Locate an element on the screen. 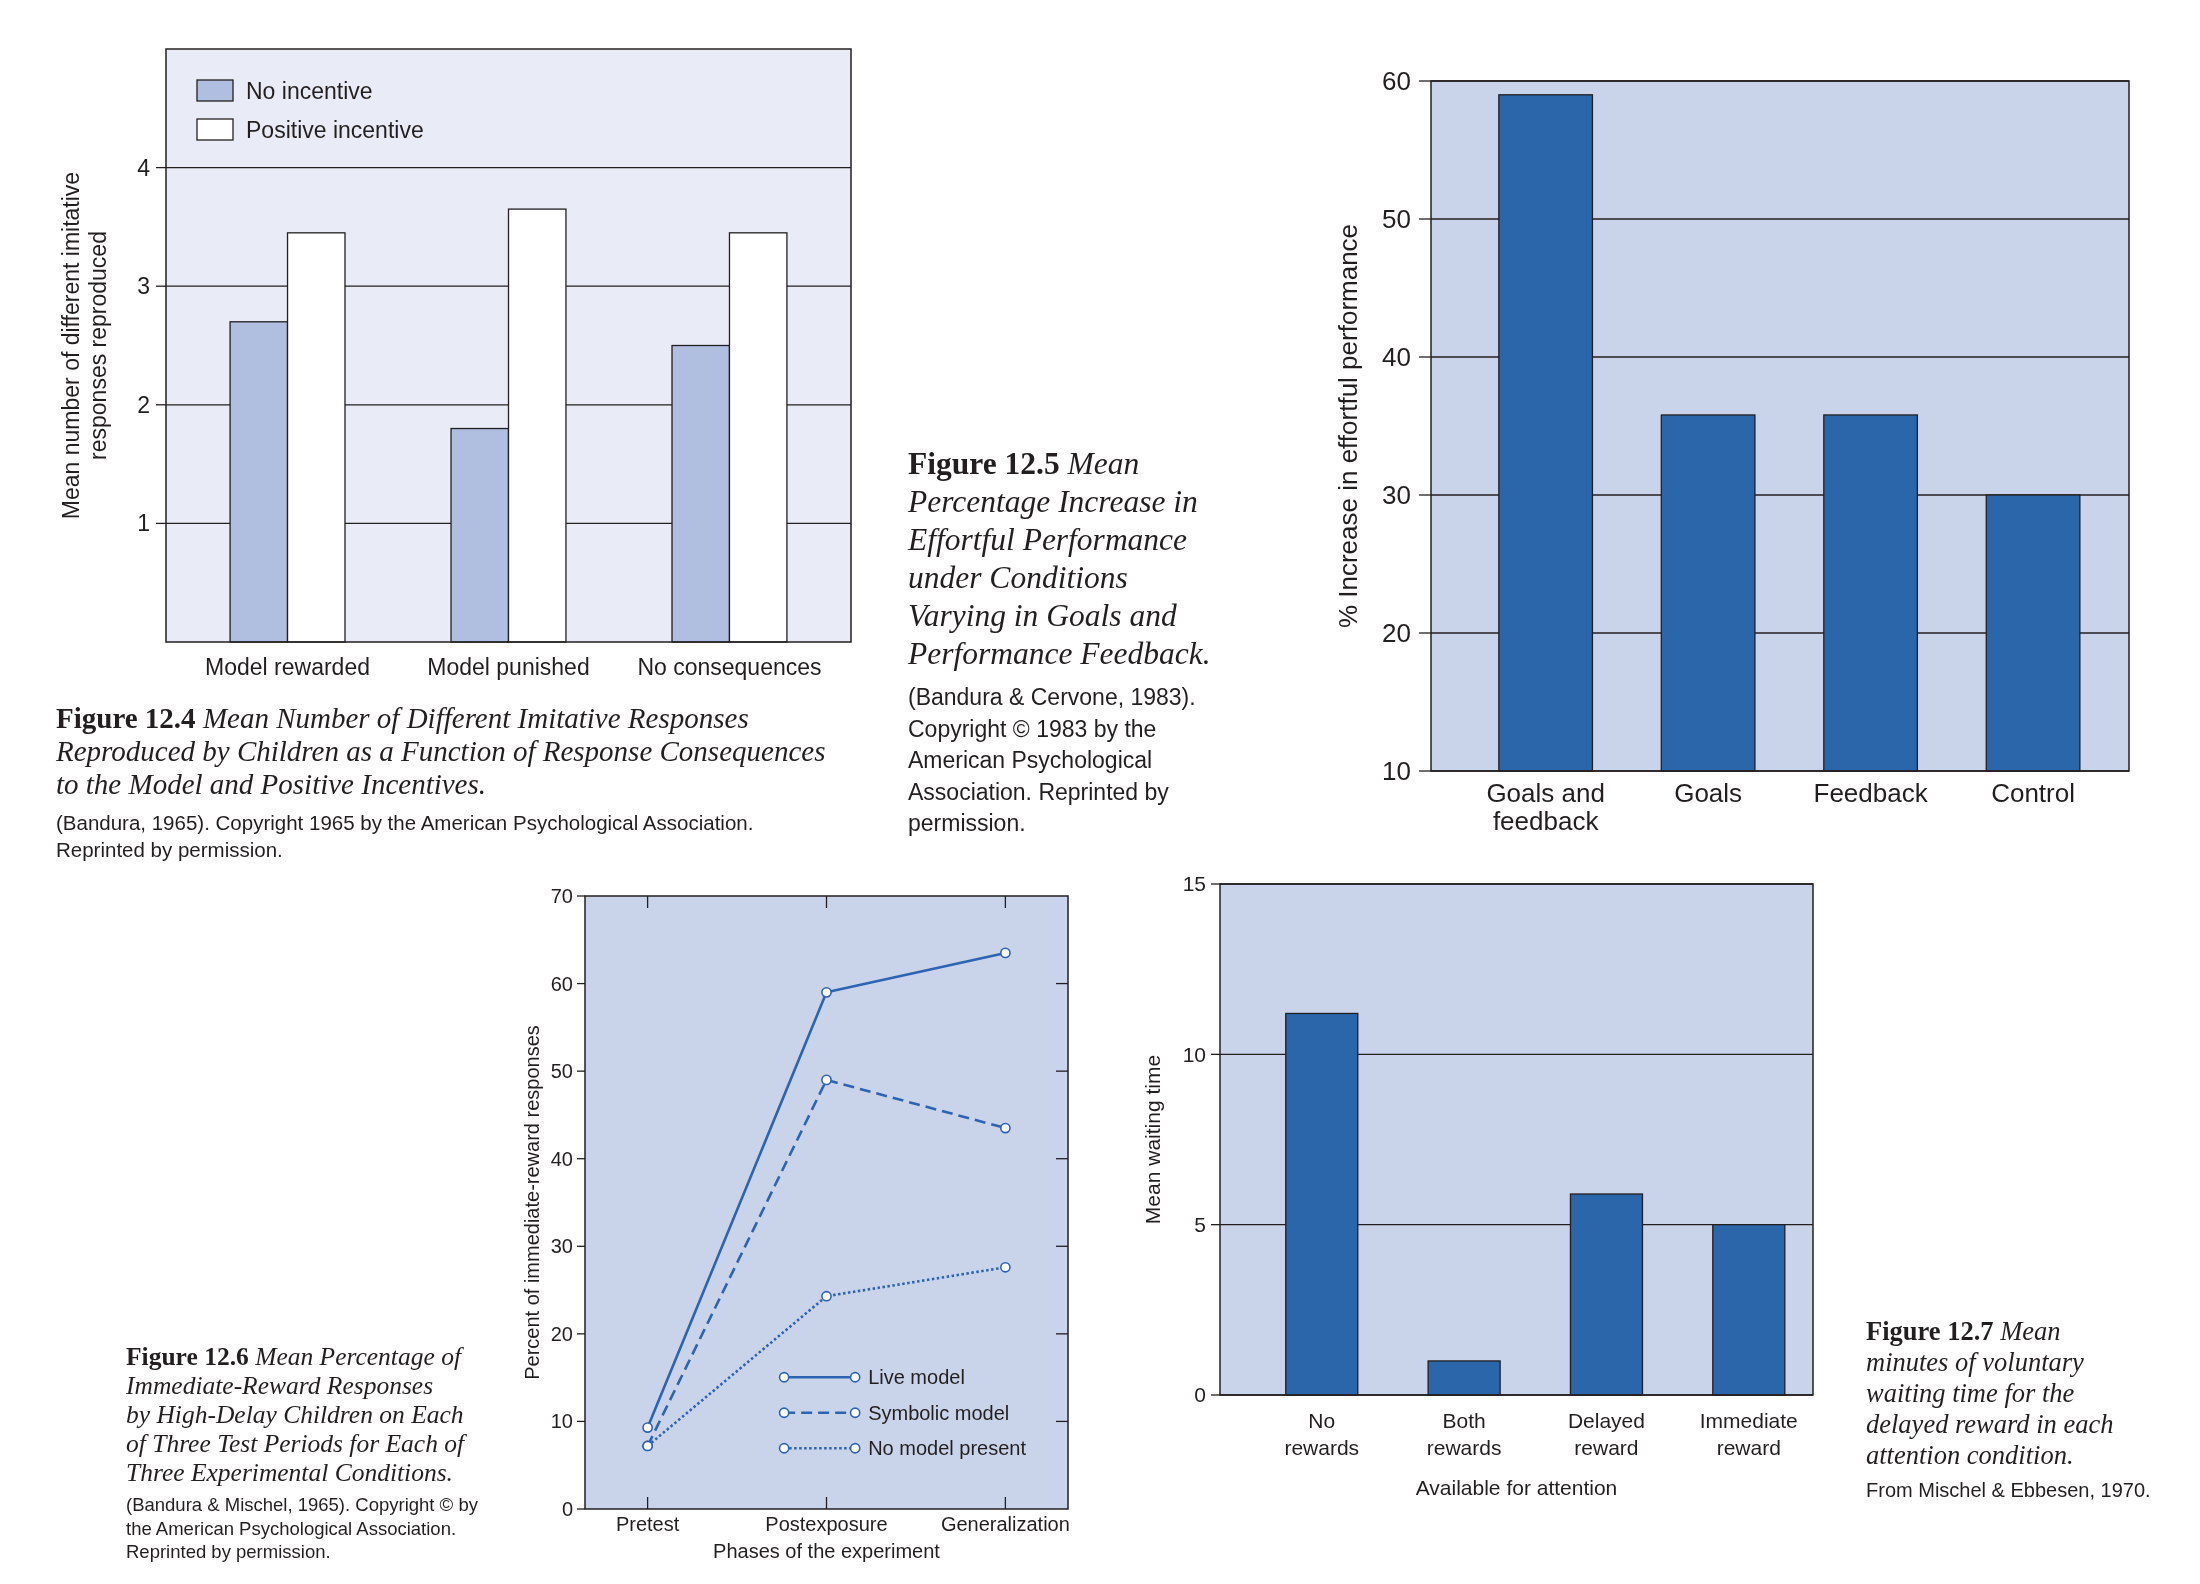 This screenshot has width=2200, height=1584. legend-label: No incentive is located at coordinates (309, 90).